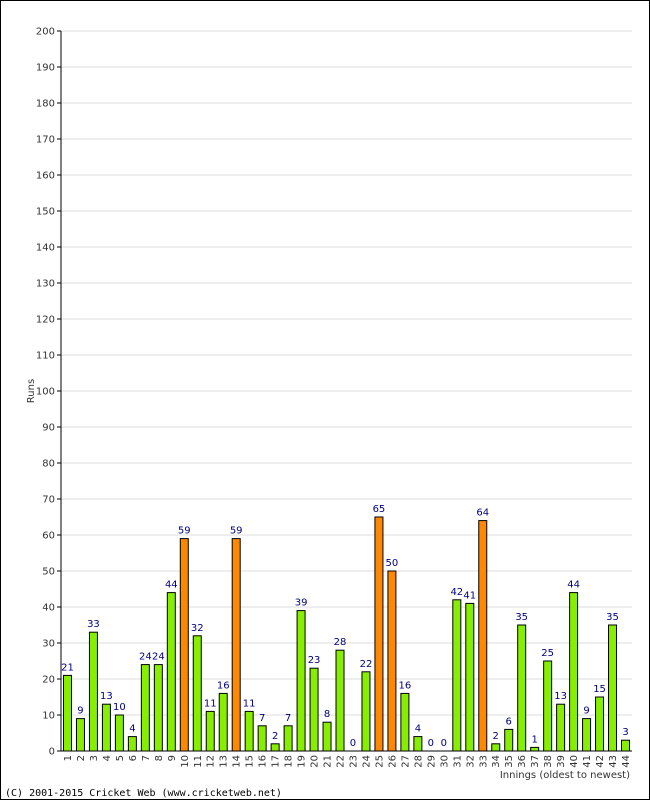  Describe the element at coordinates (48, 680) in the screenshot. I see `y-tick-label: 20` at that location.